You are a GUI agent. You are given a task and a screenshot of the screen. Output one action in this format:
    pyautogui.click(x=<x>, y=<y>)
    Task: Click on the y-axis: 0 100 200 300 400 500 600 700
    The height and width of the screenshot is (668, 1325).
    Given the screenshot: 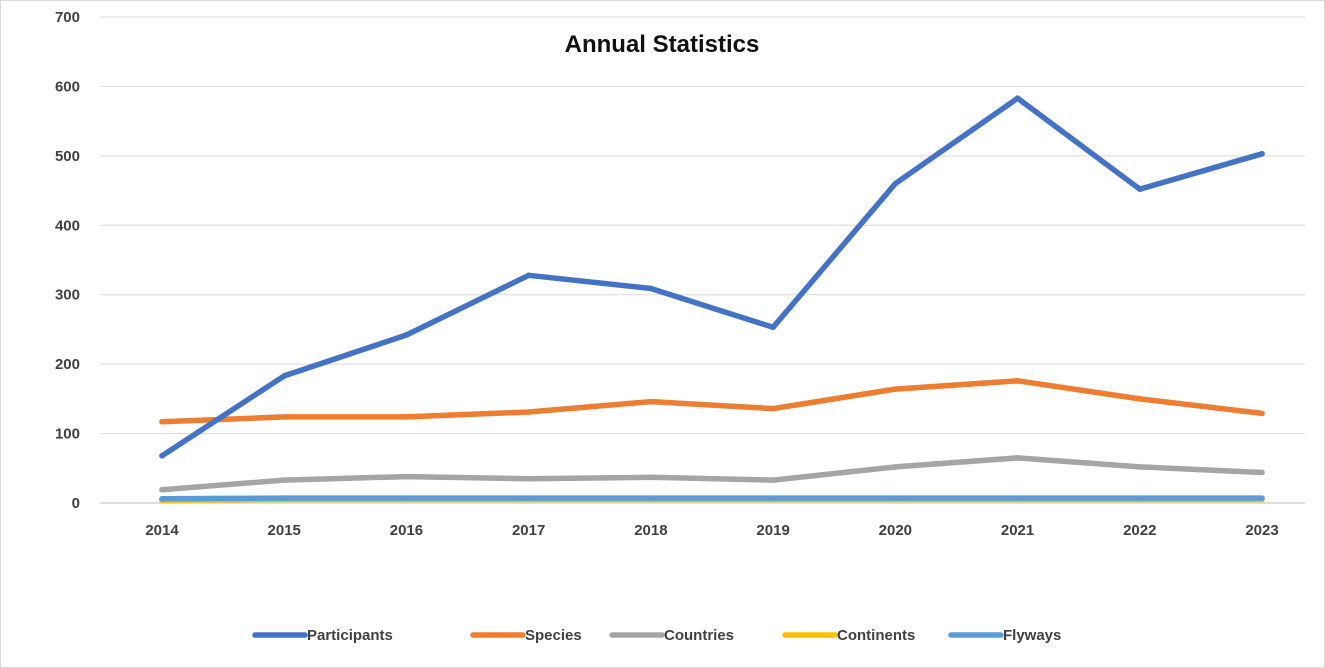 What is the action you would take?
    pyautogui.click(x=67, y=260)
    